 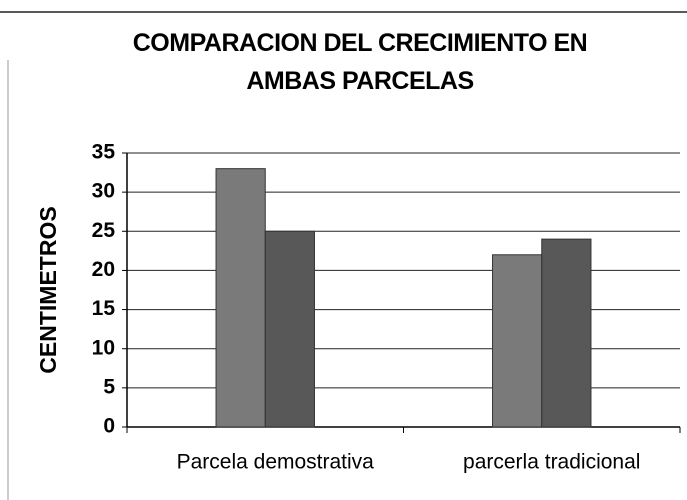 I want to click on y-tick-label: 10, so click(x=103, y=347).